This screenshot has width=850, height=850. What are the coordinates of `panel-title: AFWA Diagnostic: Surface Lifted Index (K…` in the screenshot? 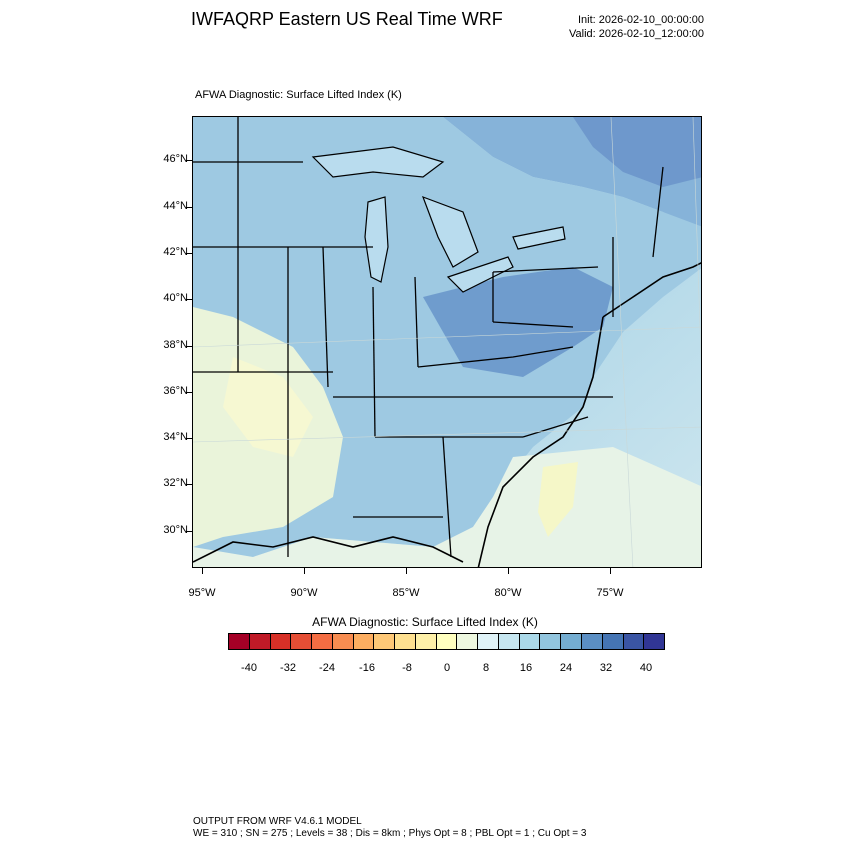 It's located at (298, 95).